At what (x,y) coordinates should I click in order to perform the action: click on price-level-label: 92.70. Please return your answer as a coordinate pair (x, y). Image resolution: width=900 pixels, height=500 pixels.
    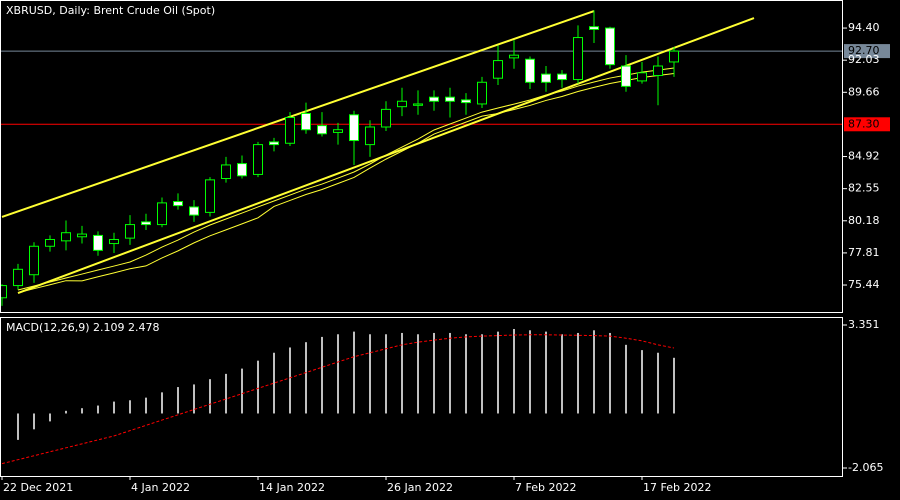
    Looking at the image, I should click on (864, 50).